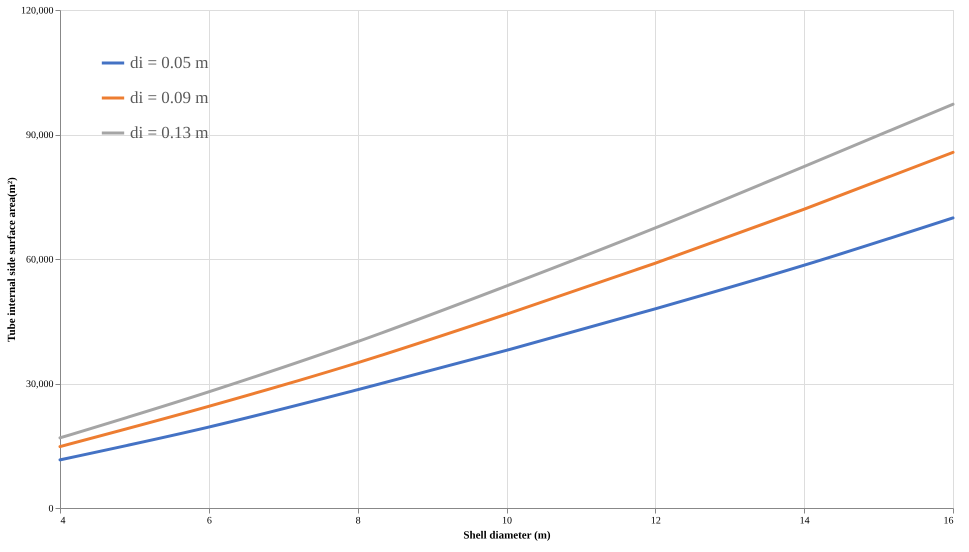 This screenshot has width=969, height=552. What do you see at coordinates (507, 536) in the screenshot?
I see `x-axis-title: Shell diameter (m)` at bounding box center [507, 536].